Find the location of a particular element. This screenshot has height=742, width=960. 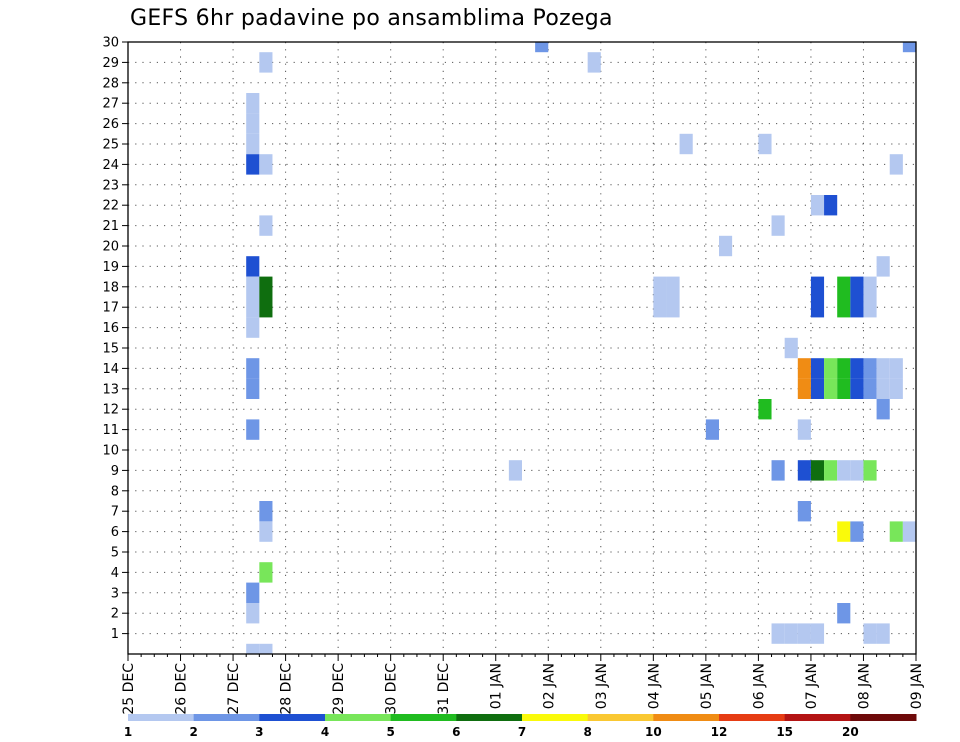

y-tick-label: 17 is located at coordinates (110, 308).